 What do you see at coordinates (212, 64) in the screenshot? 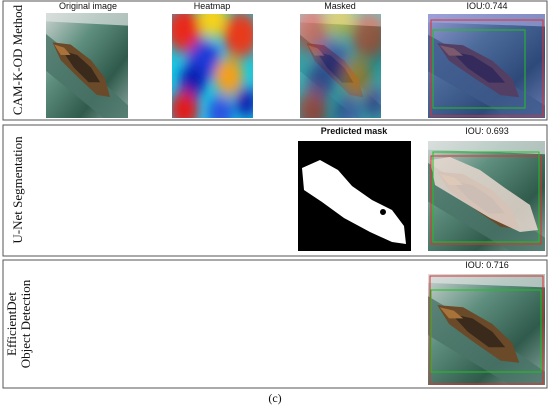
I see `heatmap-image` at bounding box center [212, 64].